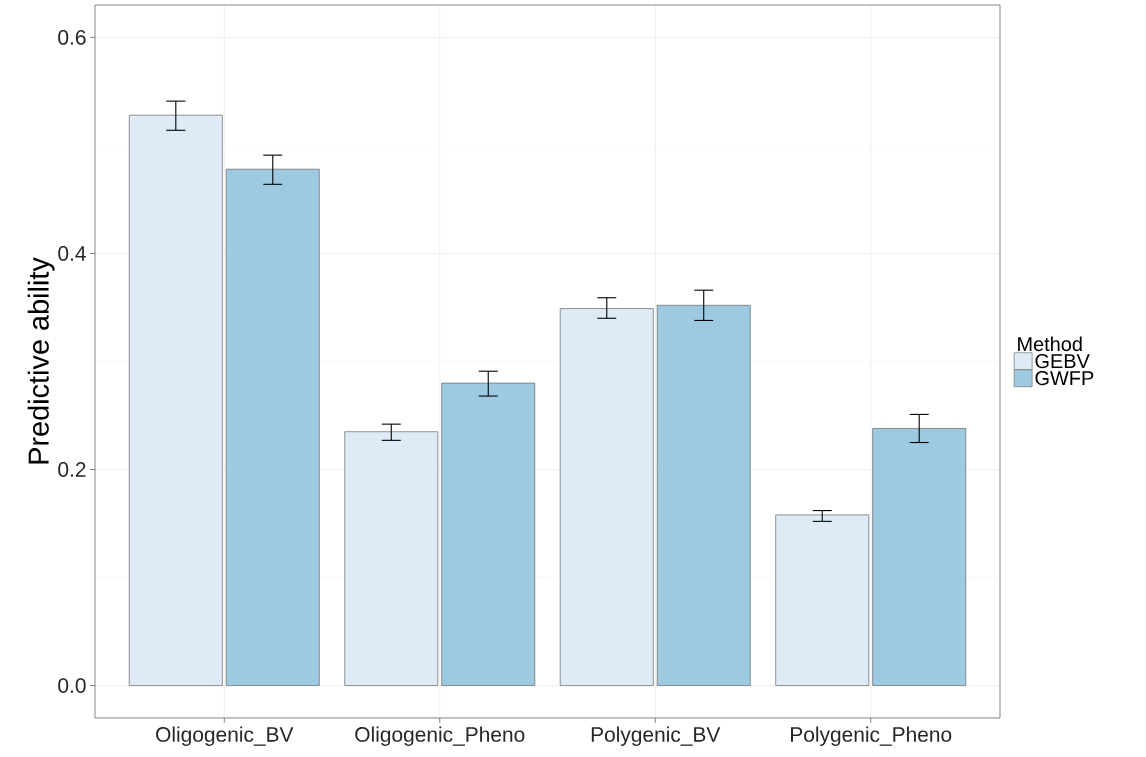 The image size is (1146, 757). Describe the element at coordinates (1062, 361) in the screenshot. I see `legend-label: GEBV` at that location.